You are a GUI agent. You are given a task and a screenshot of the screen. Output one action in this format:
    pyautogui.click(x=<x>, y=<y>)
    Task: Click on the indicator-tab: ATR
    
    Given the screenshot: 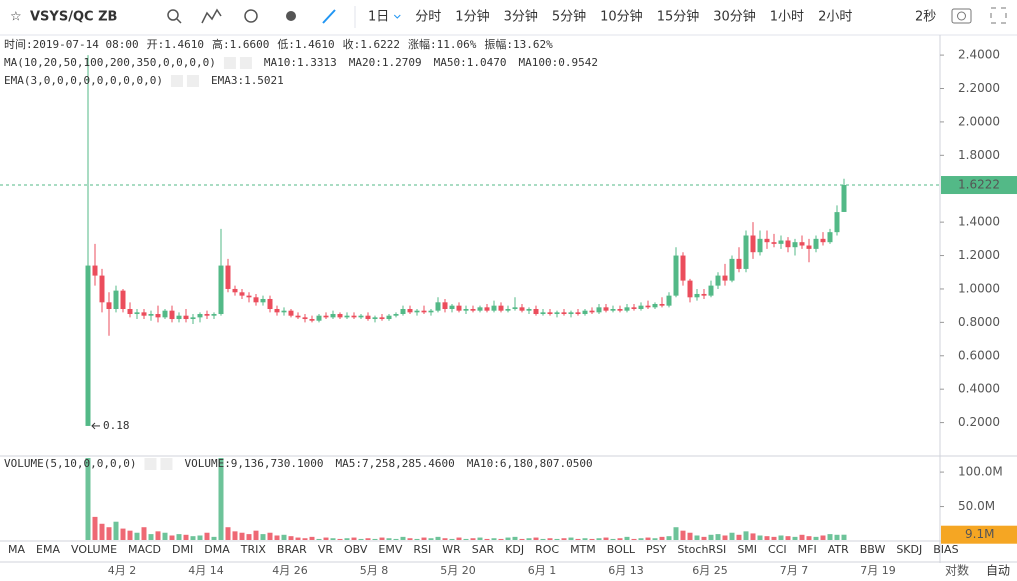 What is the action you would take?
    pyautogui.click(x=838, y=549)
    